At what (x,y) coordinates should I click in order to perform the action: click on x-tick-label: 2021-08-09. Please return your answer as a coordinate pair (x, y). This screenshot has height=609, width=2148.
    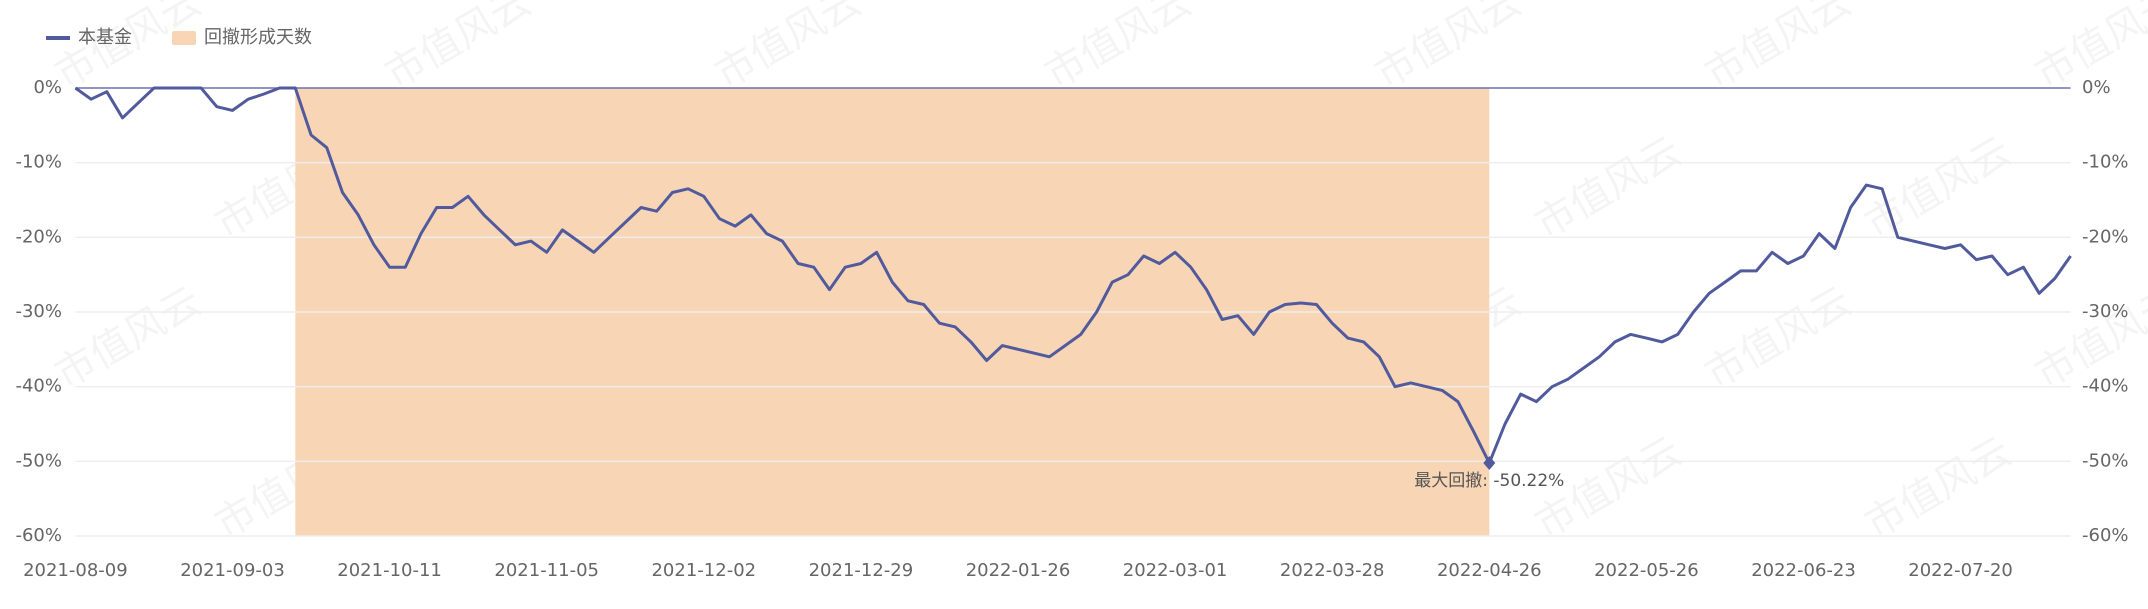
    Looking at the image, I should click on (75, 570).